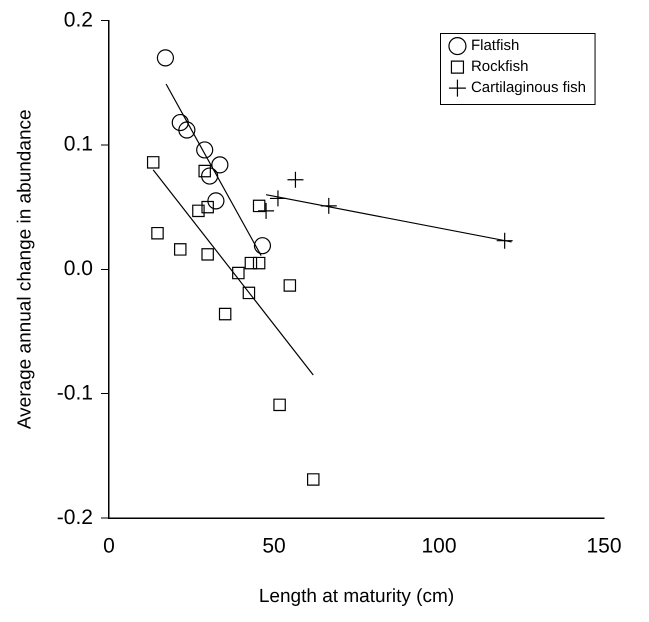 Image resolution: width=649 pixels, height=622 pixels. What do you see at coordinates (499, 67) in the screenshot?
I see `legend-label: Rockfish` at bounding box center [499, 67].